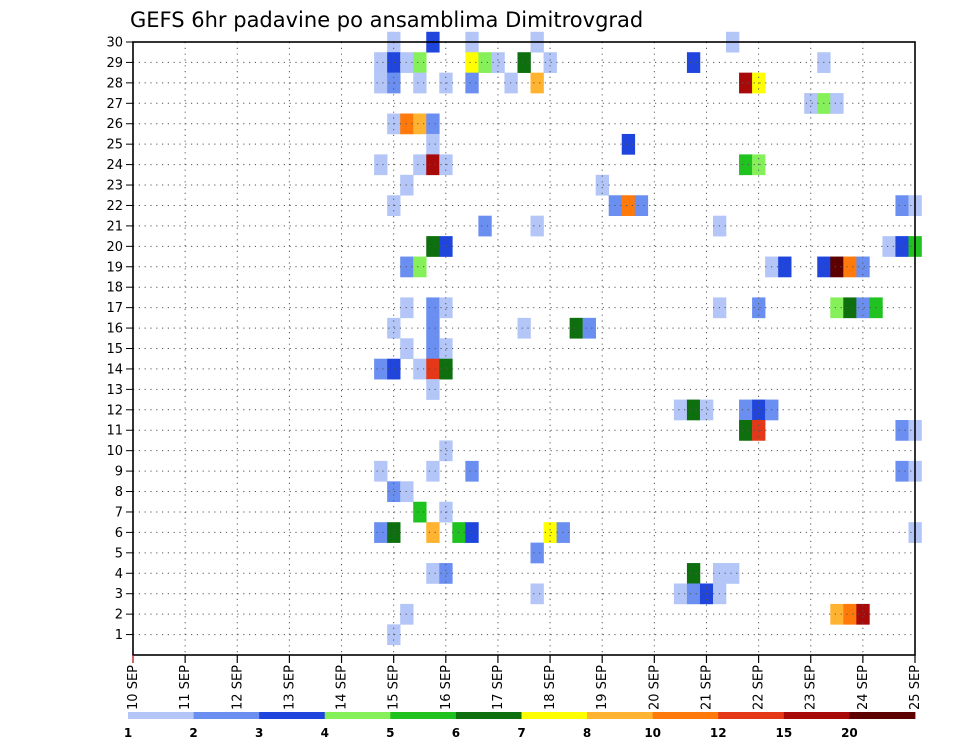 The height and width of the screenshot is (742, 960). What do you see at coordinates (759, 687) in the screenshot?
I see `x-tick-label: 22 SEP` at bounding box center [759, 687].